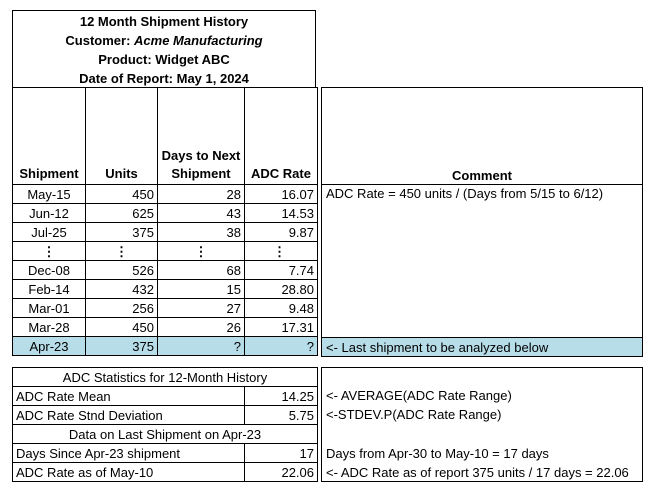 The height and width of the screenshot is (496, 660). I want to click on table-row: Feb-14 432 15 28.80, so click(165, 289).